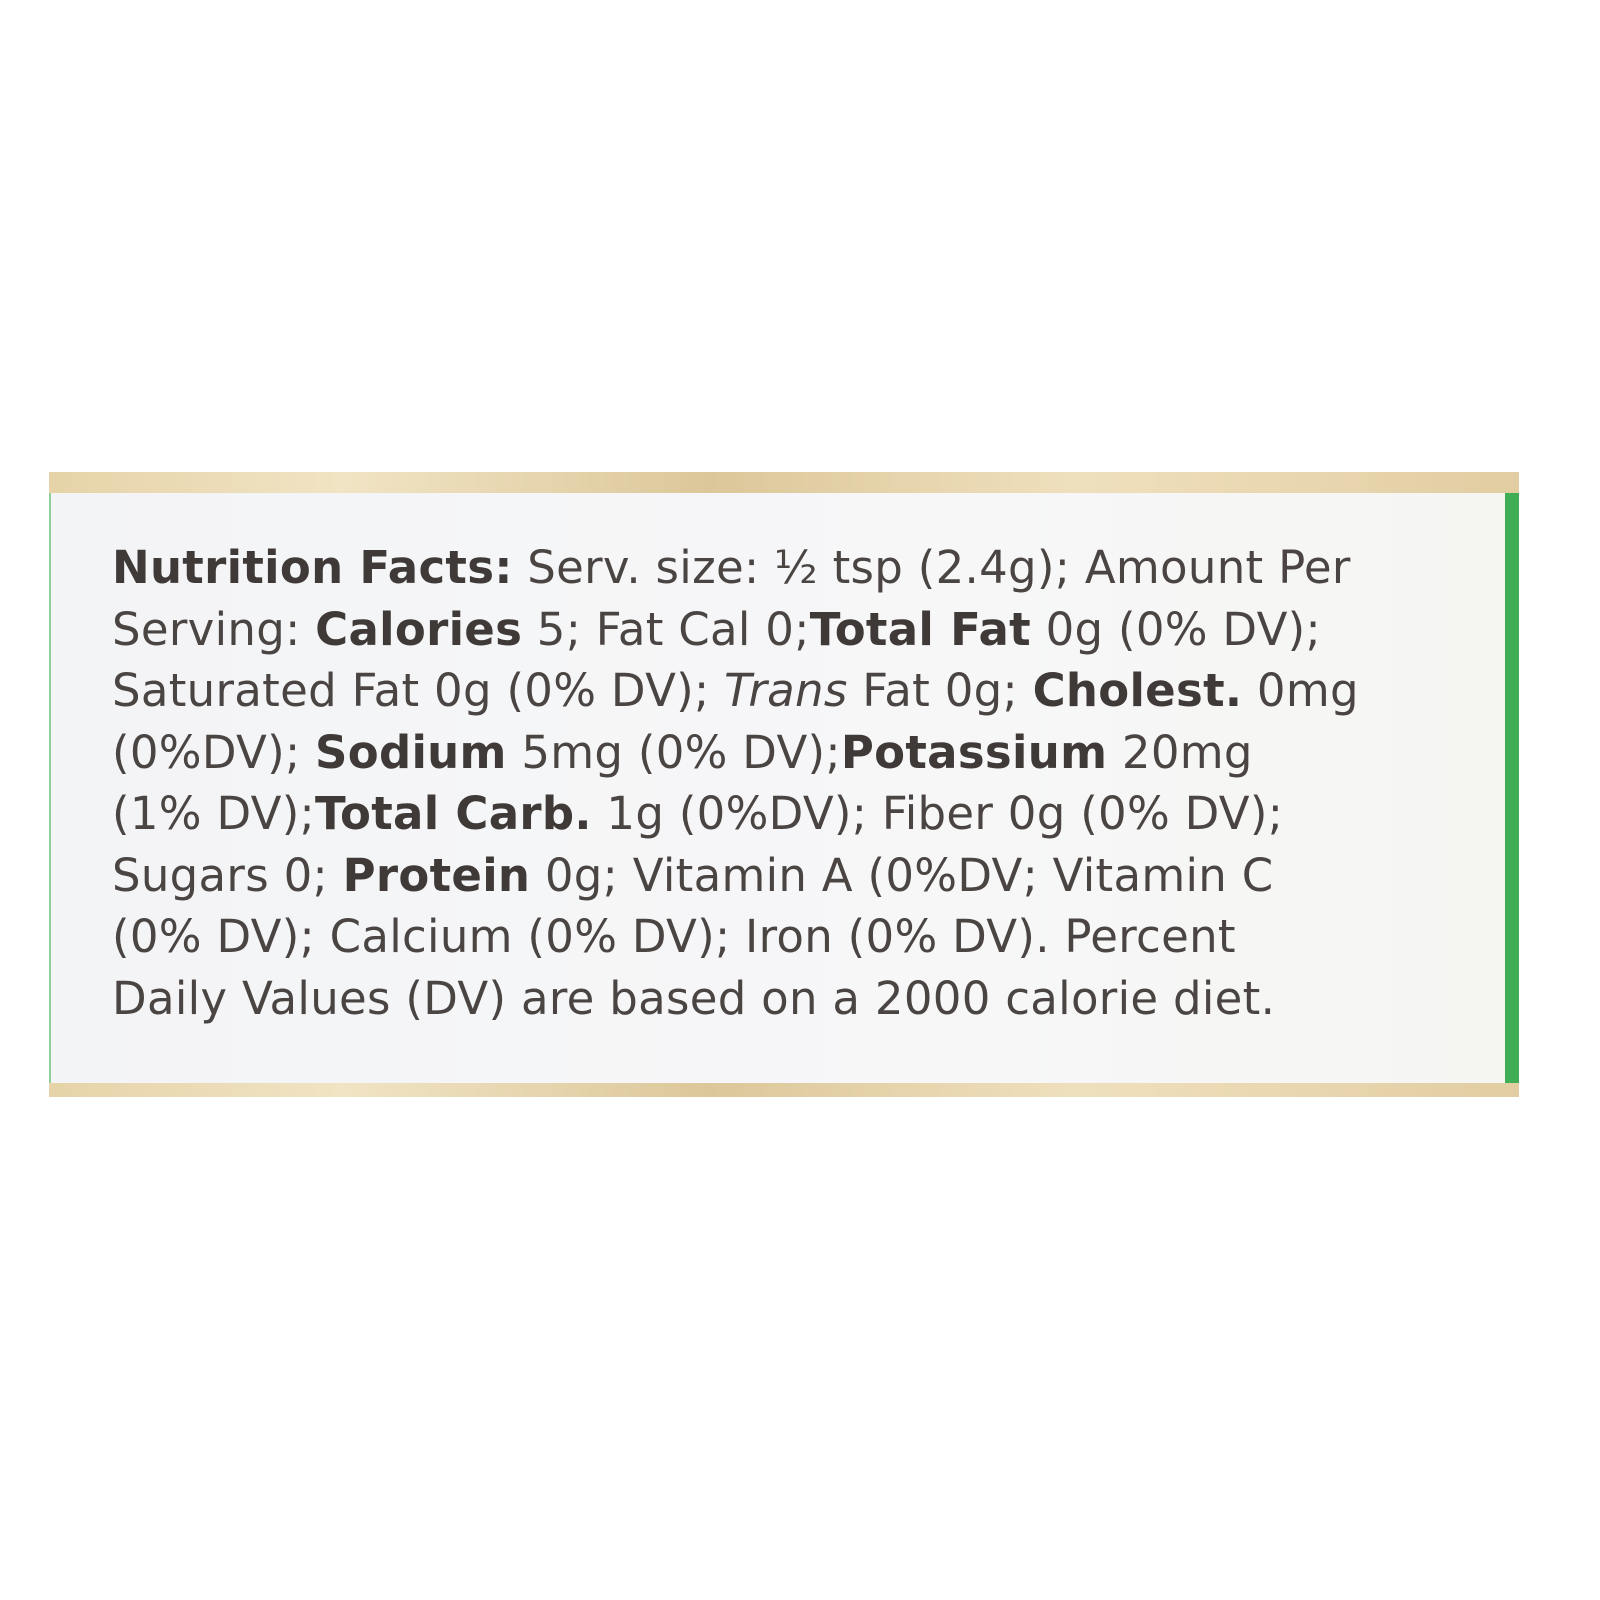 Image resolution: width=1600 pixels, height=1600 pixels. I want to click on packaging-top-edge, so click(784, 483).